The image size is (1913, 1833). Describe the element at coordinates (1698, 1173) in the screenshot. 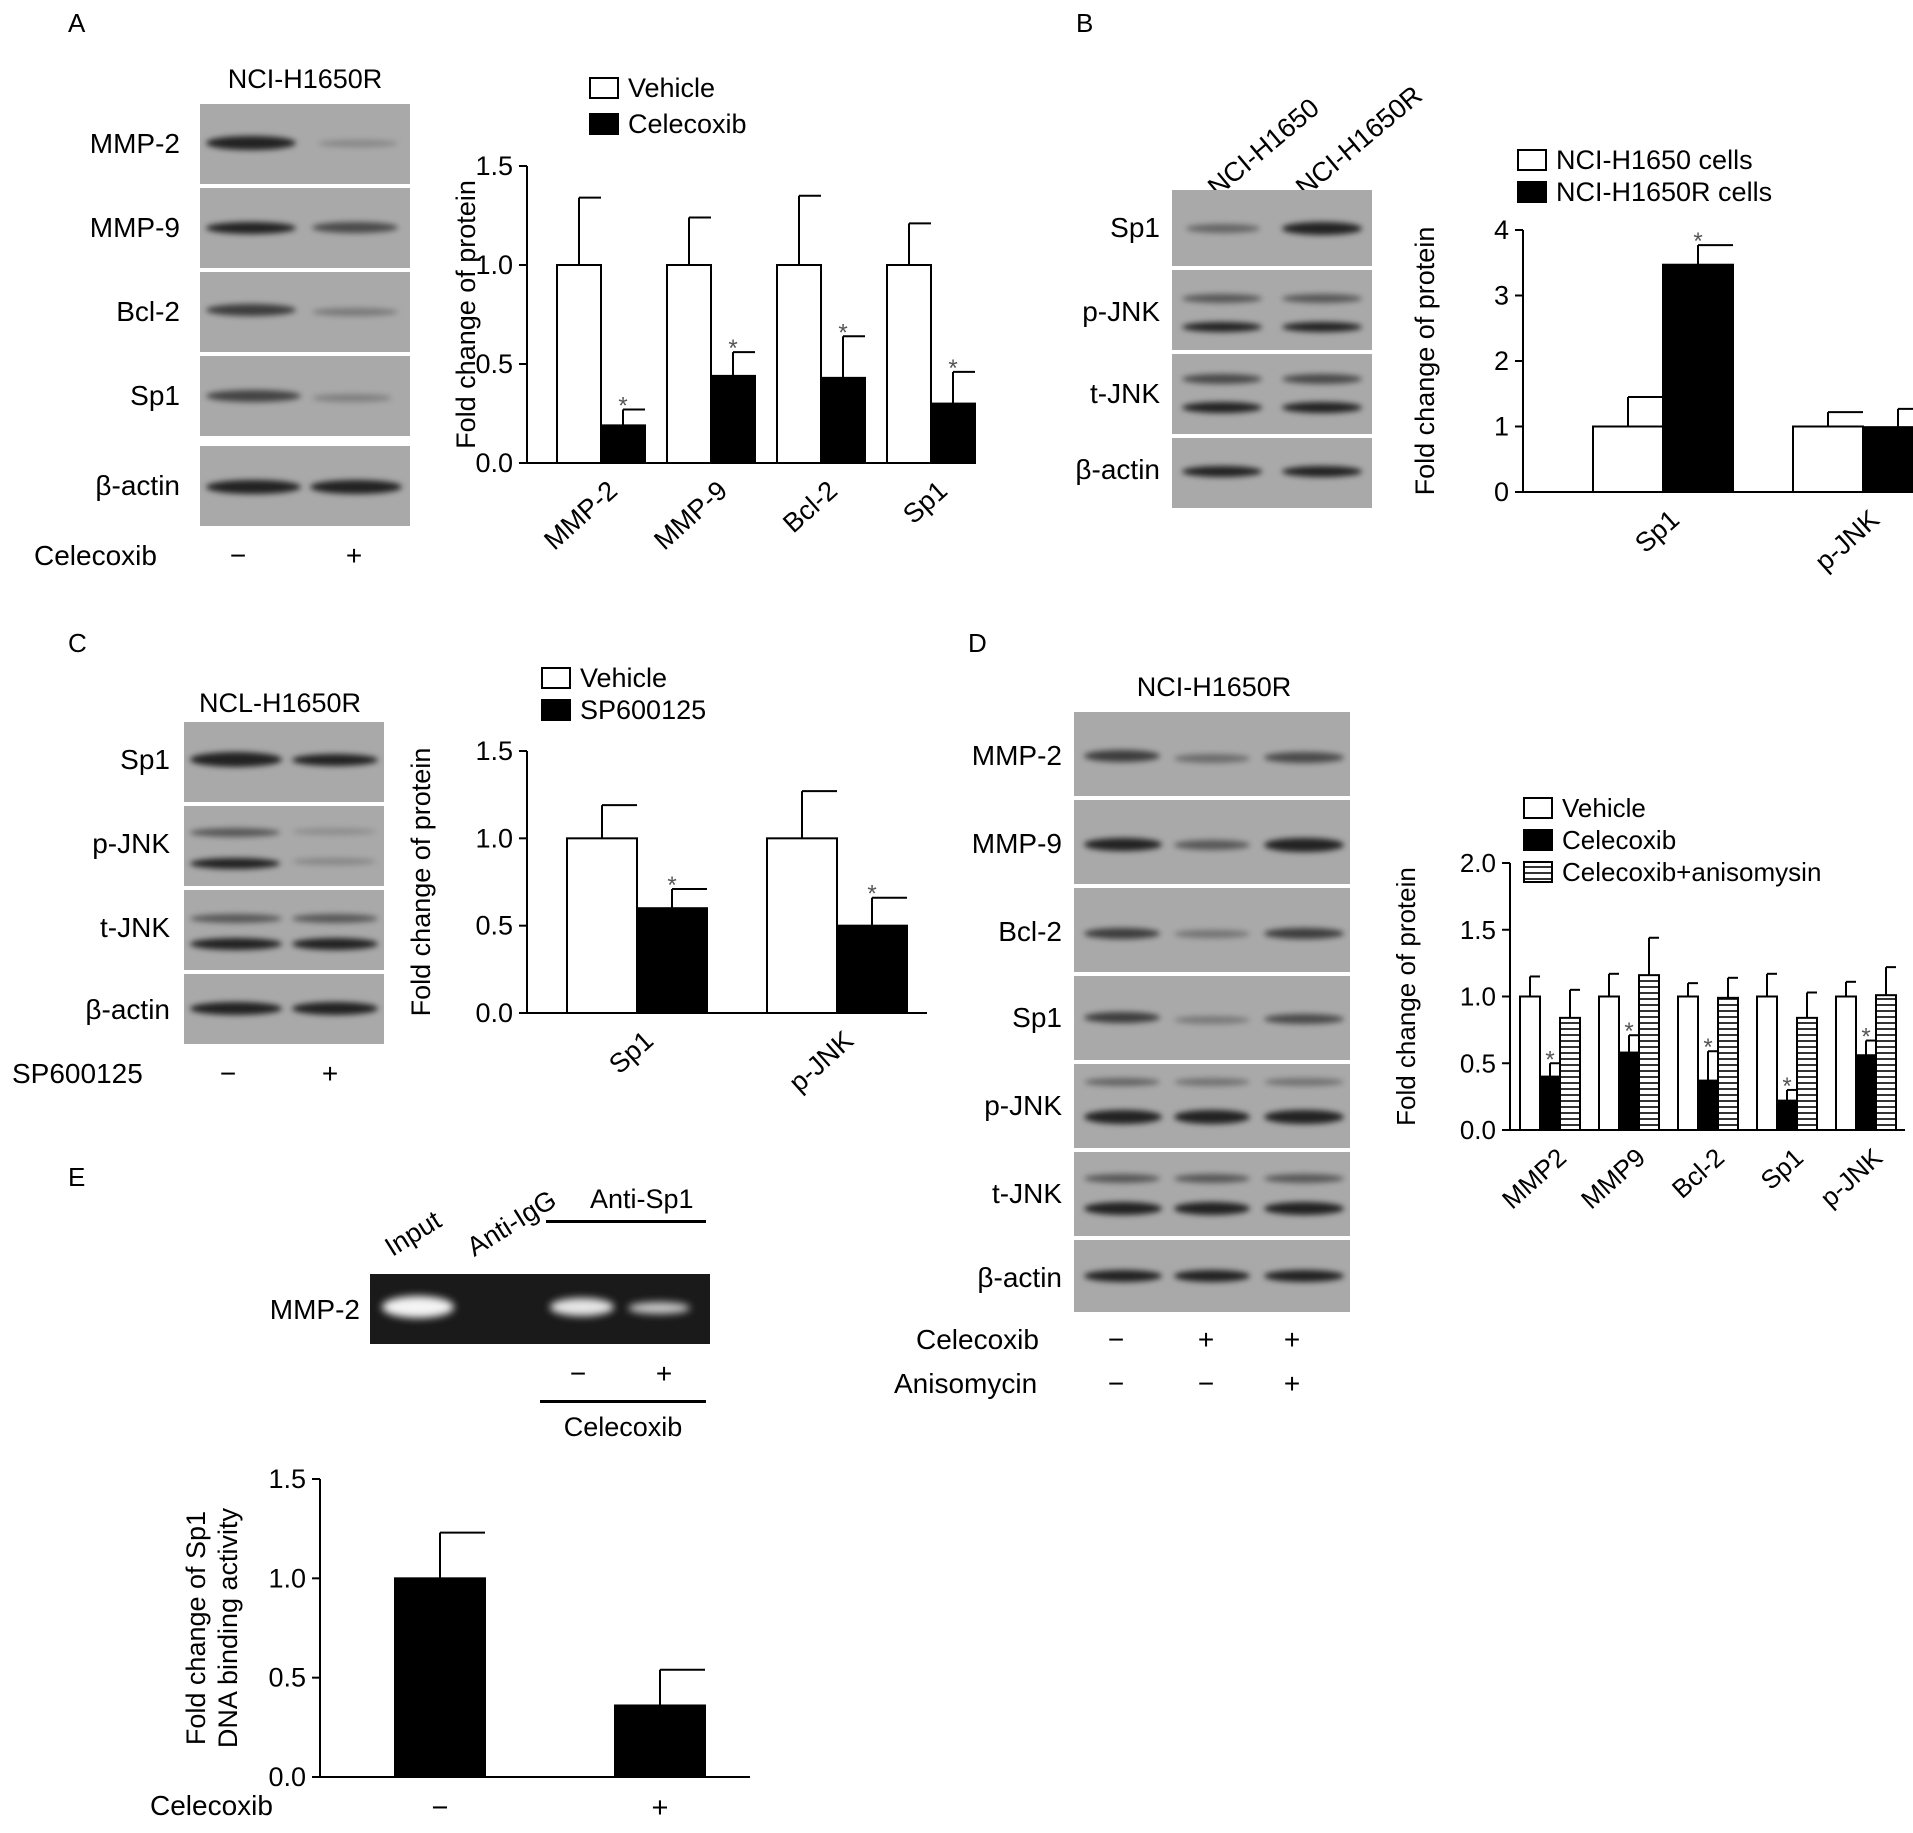

I see `category-label: Bcl-2` at that location.